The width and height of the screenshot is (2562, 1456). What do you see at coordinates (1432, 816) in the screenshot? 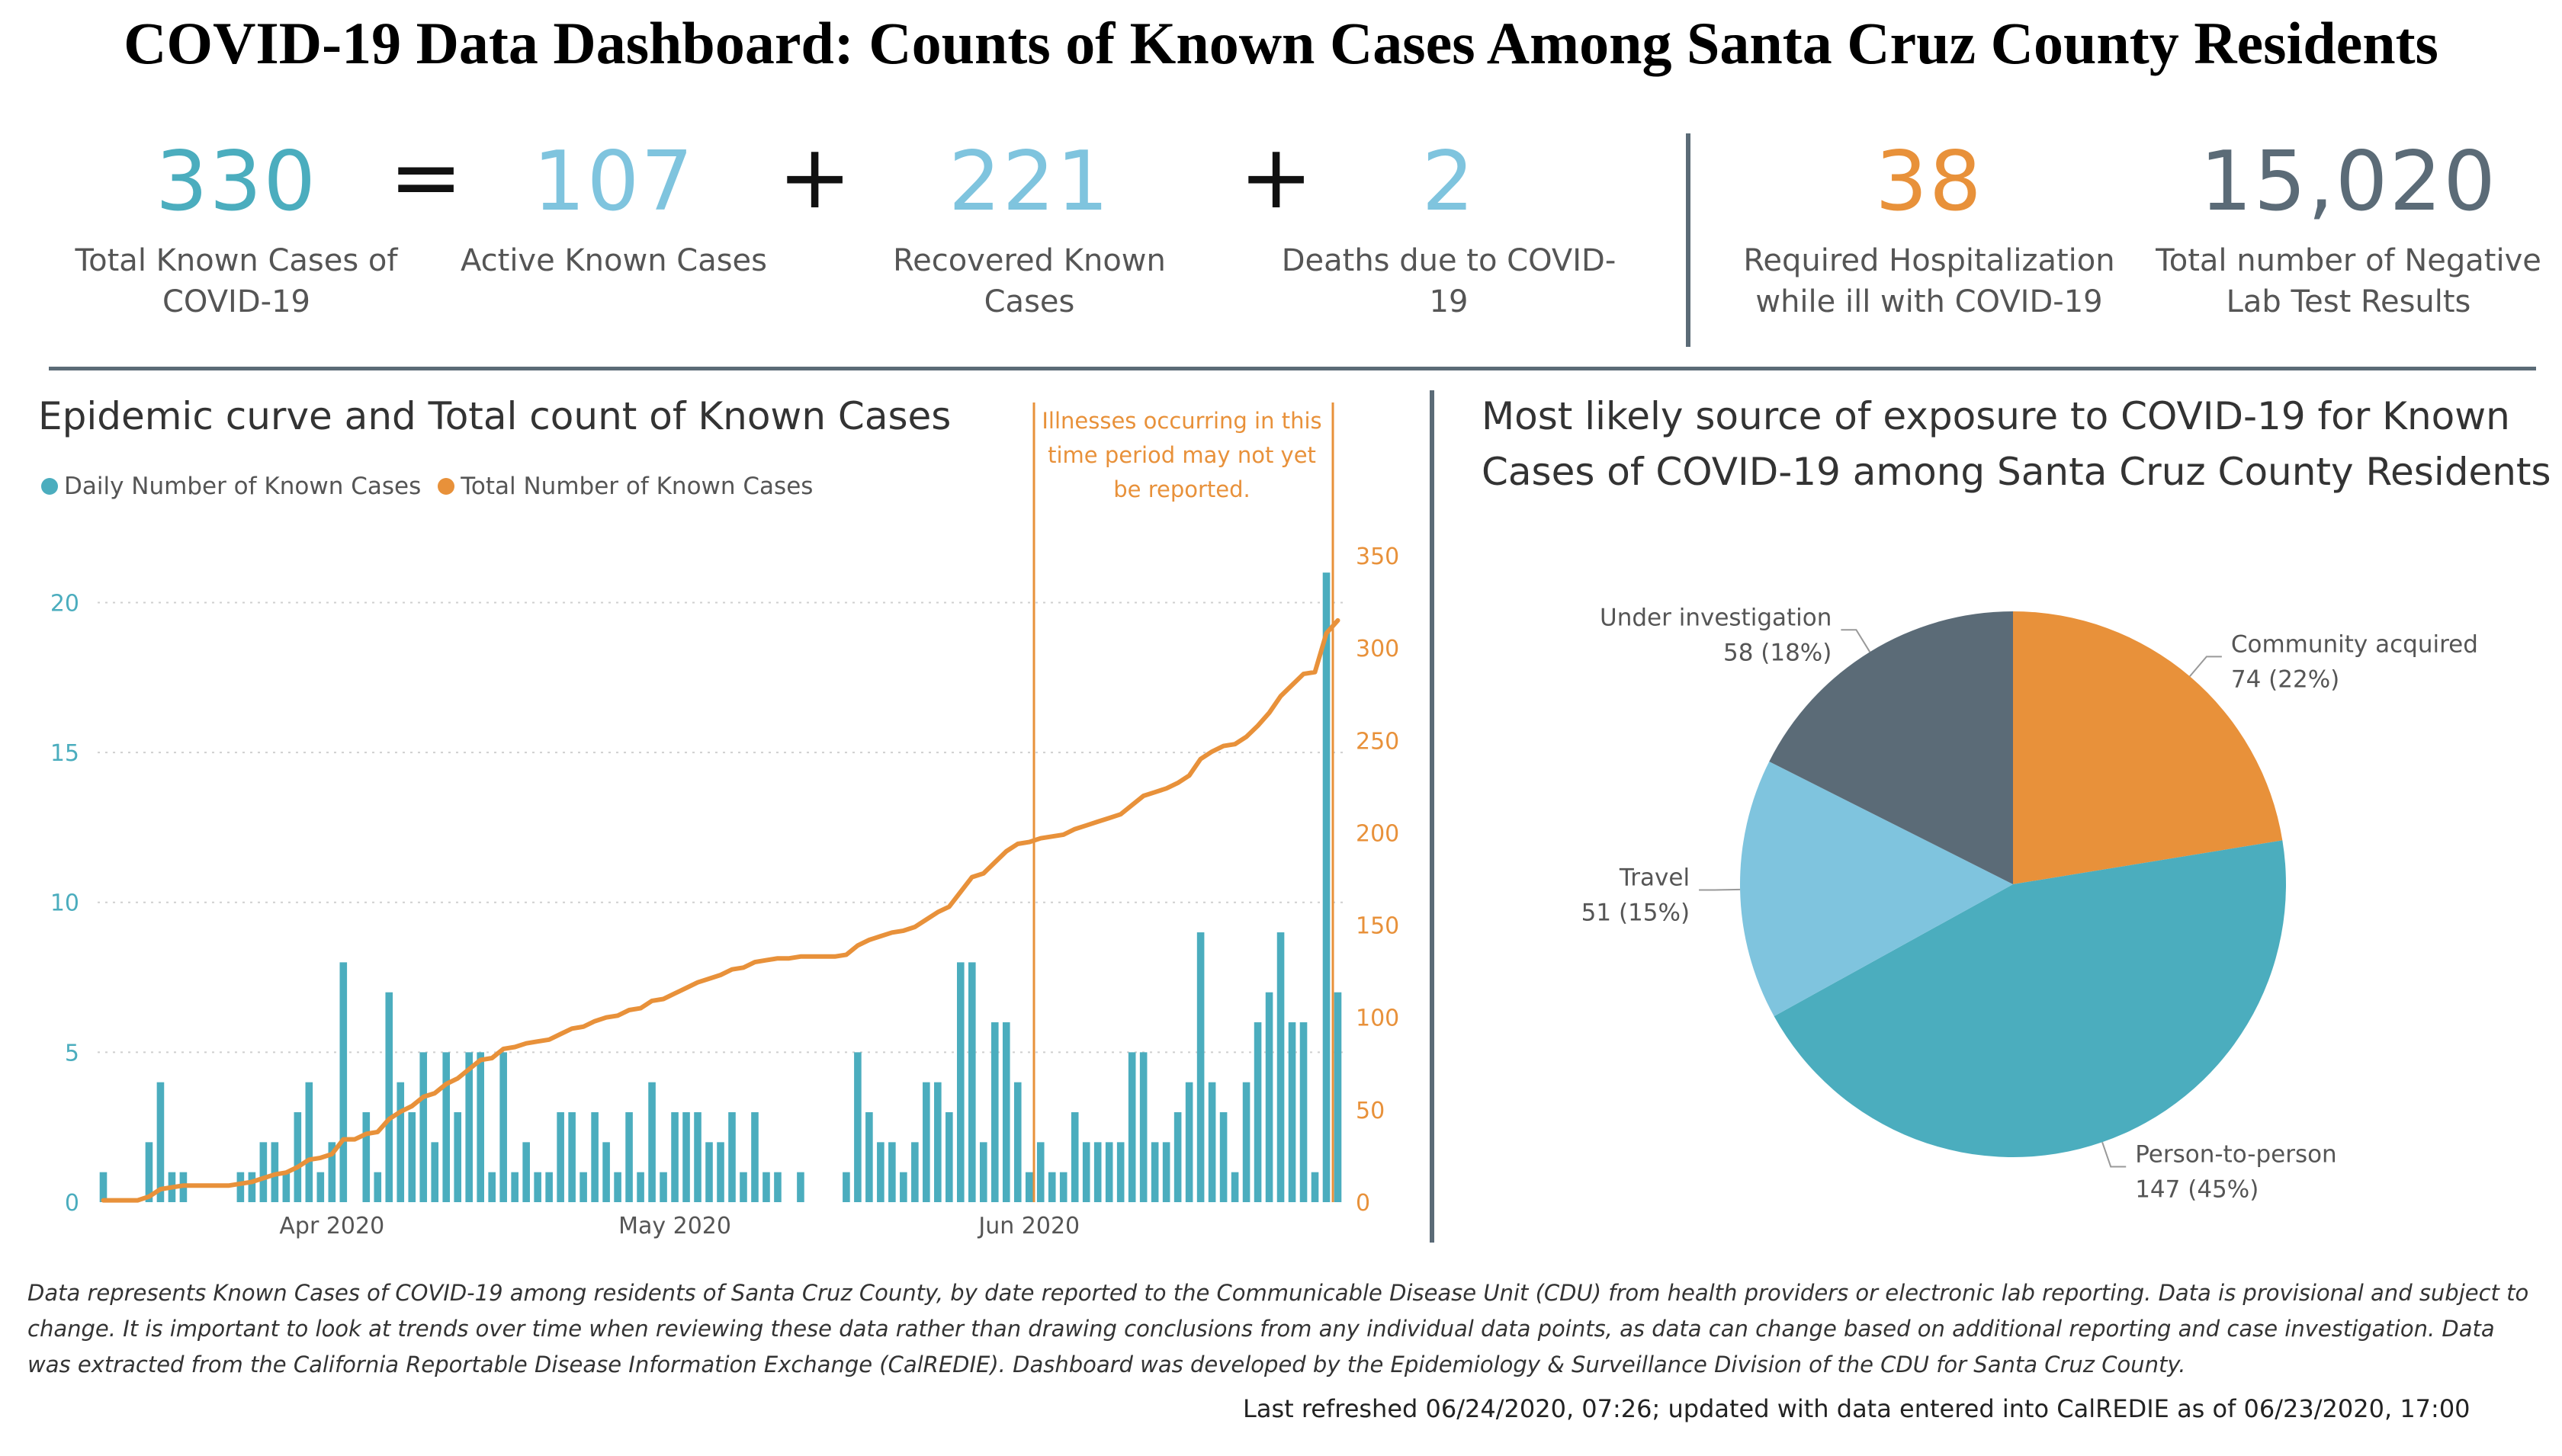
I see `chart-divider` at bounding box center [1432, 816].